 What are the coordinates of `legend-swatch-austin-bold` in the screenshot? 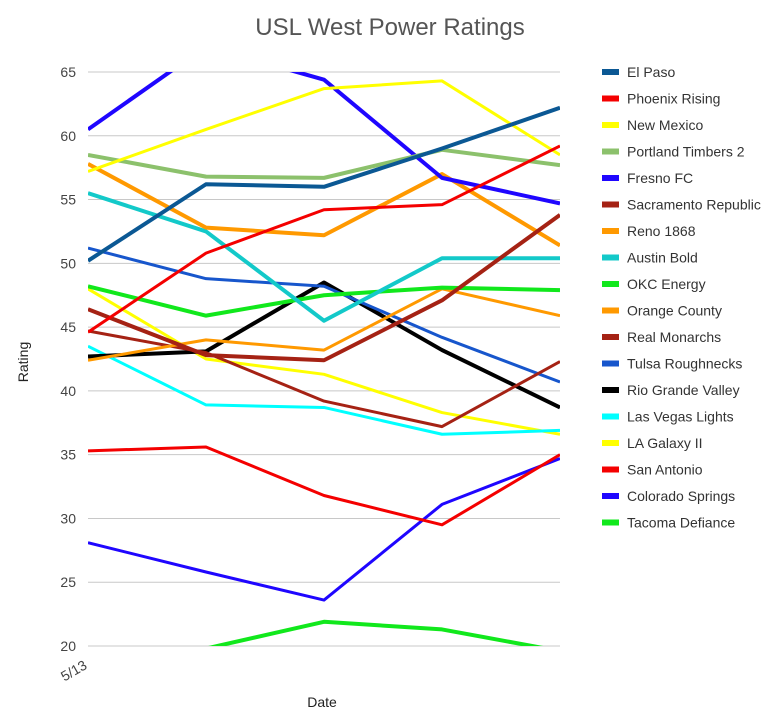 It's located at (610, 257).